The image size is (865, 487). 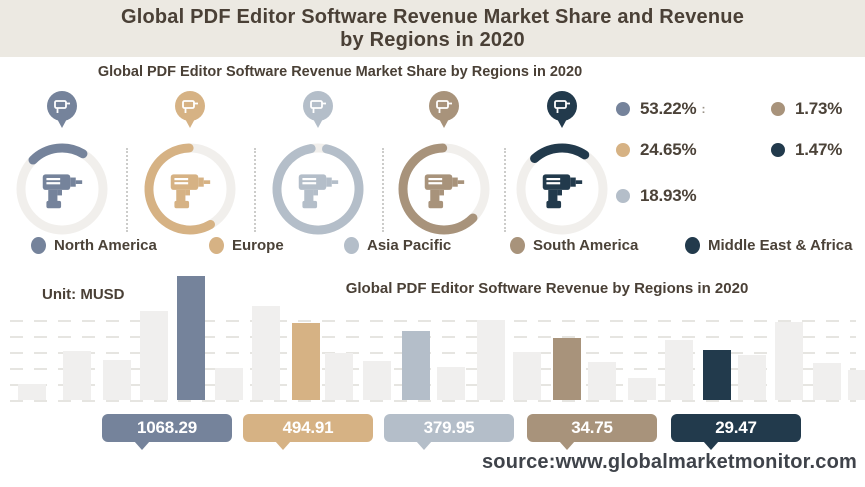 I want to click on region-label-south-america: South America, so click(x=574, y=245).